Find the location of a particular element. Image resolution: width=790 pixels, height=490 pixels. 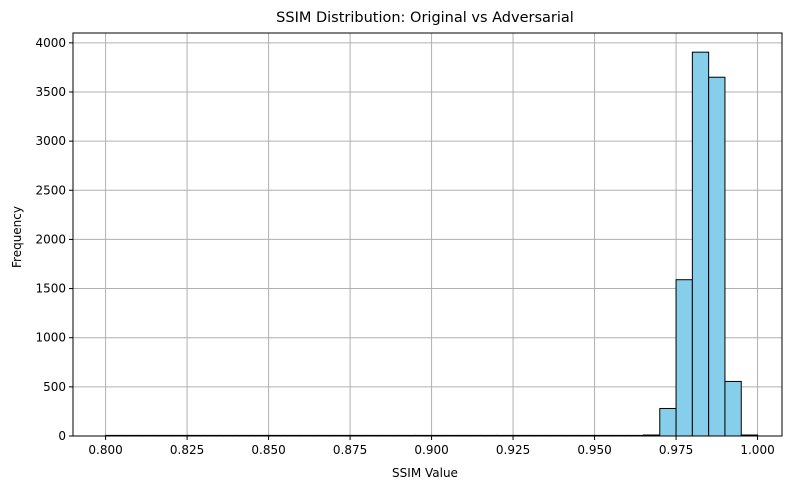

x-tick-label: 0.900 is located at coordinates (431, 450).